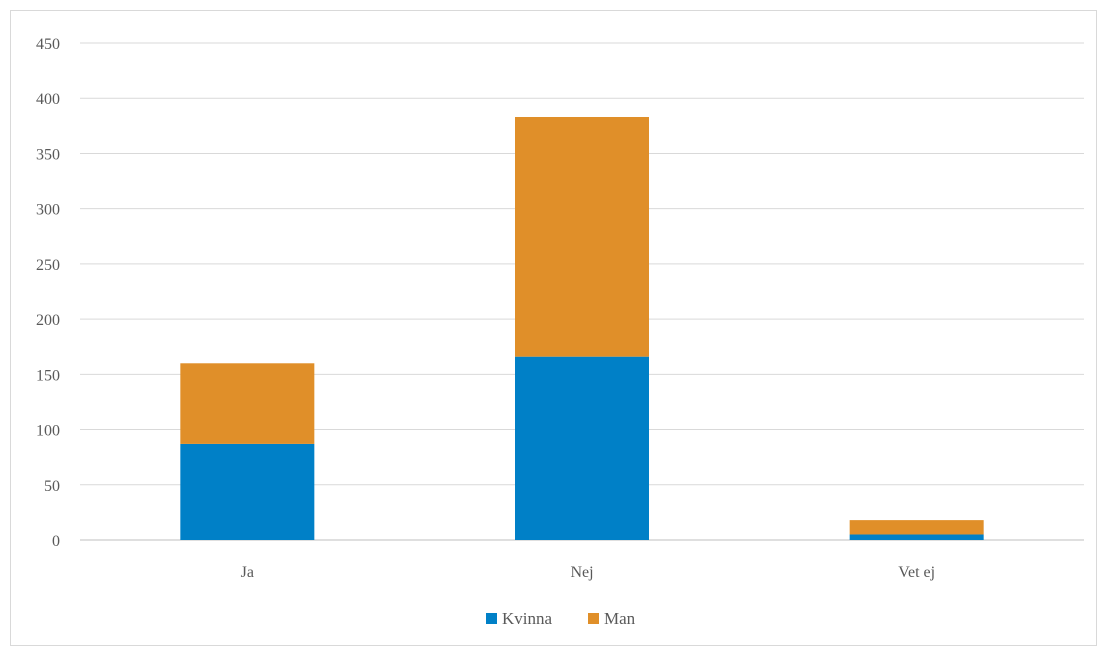  I want to click on legend-swatch-kvinna, so click(491, 618).